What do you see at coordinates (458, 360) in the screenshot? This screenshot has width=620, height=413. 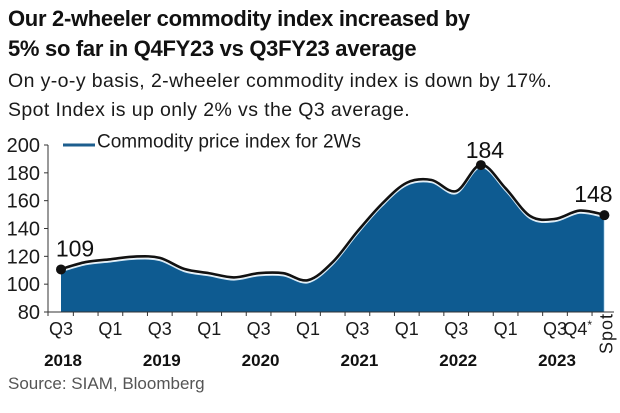 I see `year-label: 2022` at bounding box center [458, 360].